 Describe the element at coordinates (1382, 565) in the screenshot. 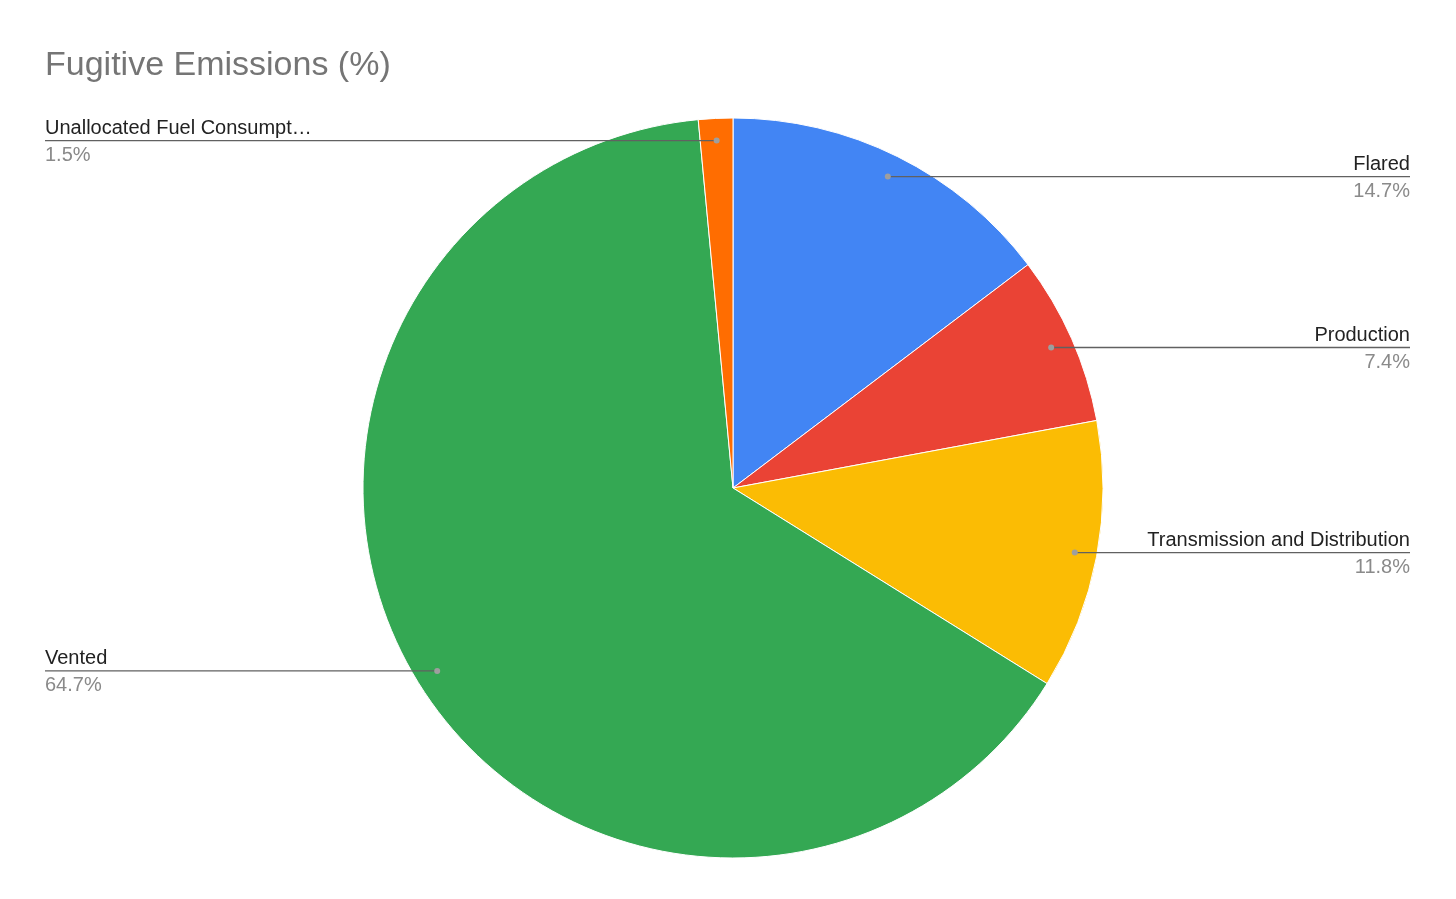

I see `data-label: 11.8%` at that location.